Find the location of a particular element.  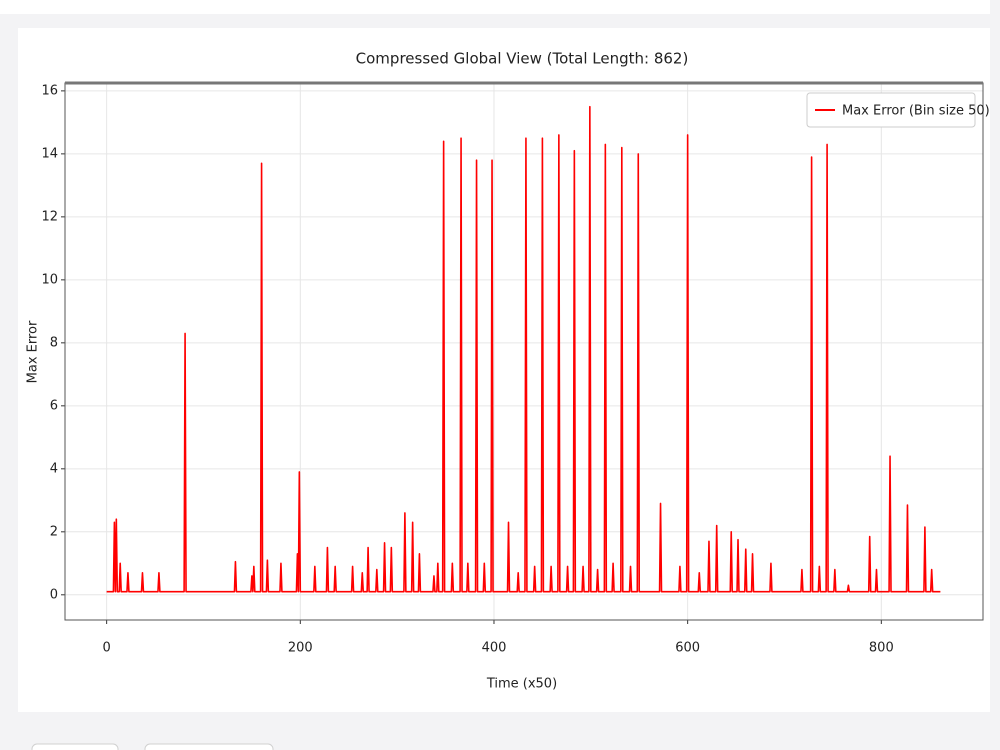

y-axis-label: Max Error is located at coordinates (33, 351).